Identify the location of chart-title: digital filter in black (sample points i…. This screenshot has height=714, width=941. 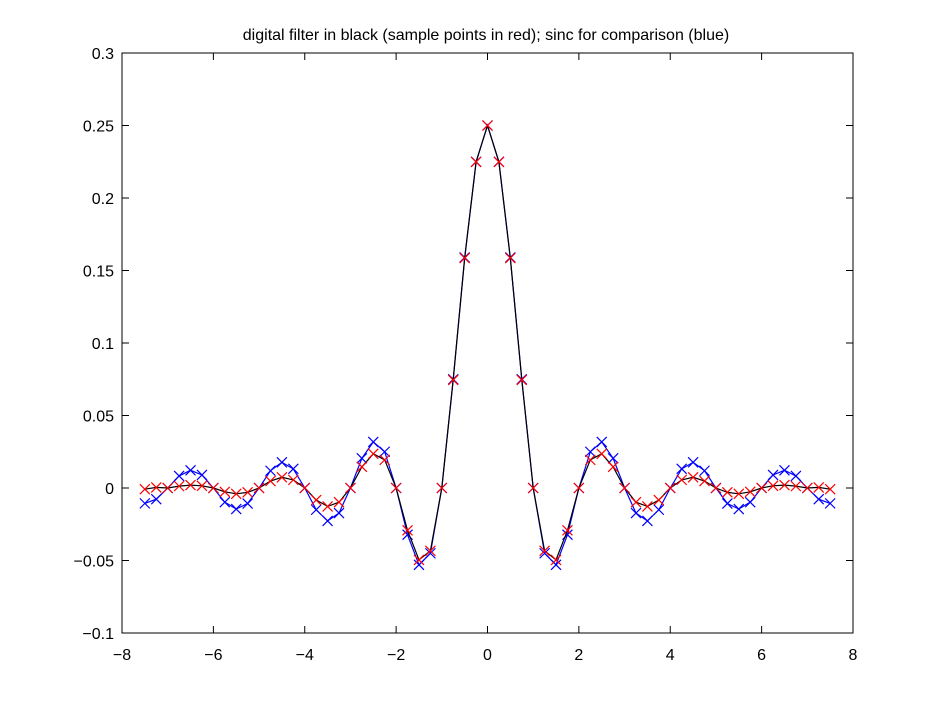
(486, 35).